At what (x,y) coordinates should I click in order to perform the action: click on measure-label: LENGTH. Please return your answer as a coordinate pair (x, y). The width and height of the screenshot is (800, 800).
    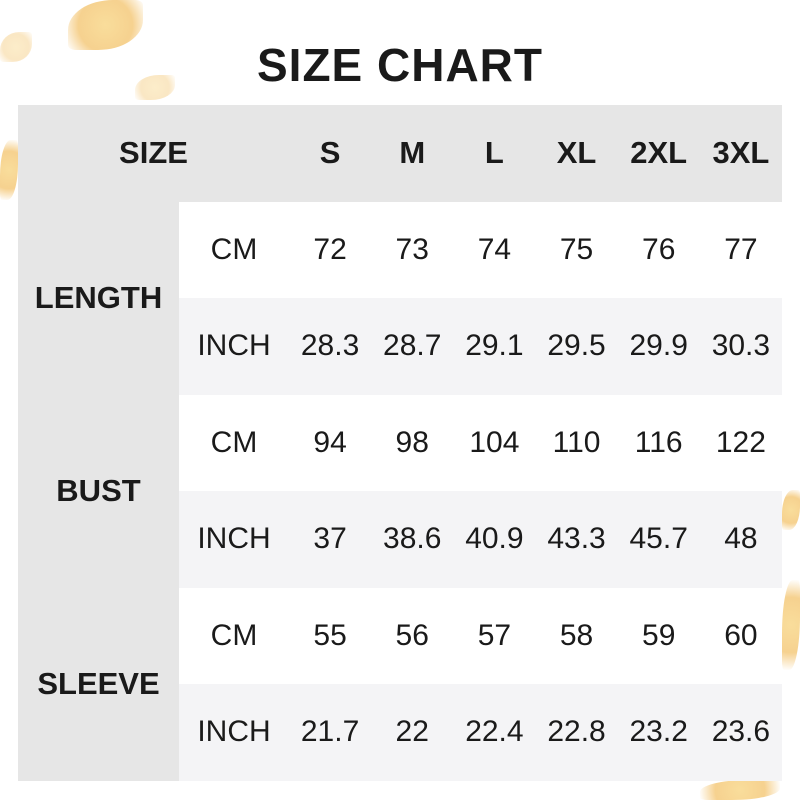
    Looking at the image, I should click on (98, 298).